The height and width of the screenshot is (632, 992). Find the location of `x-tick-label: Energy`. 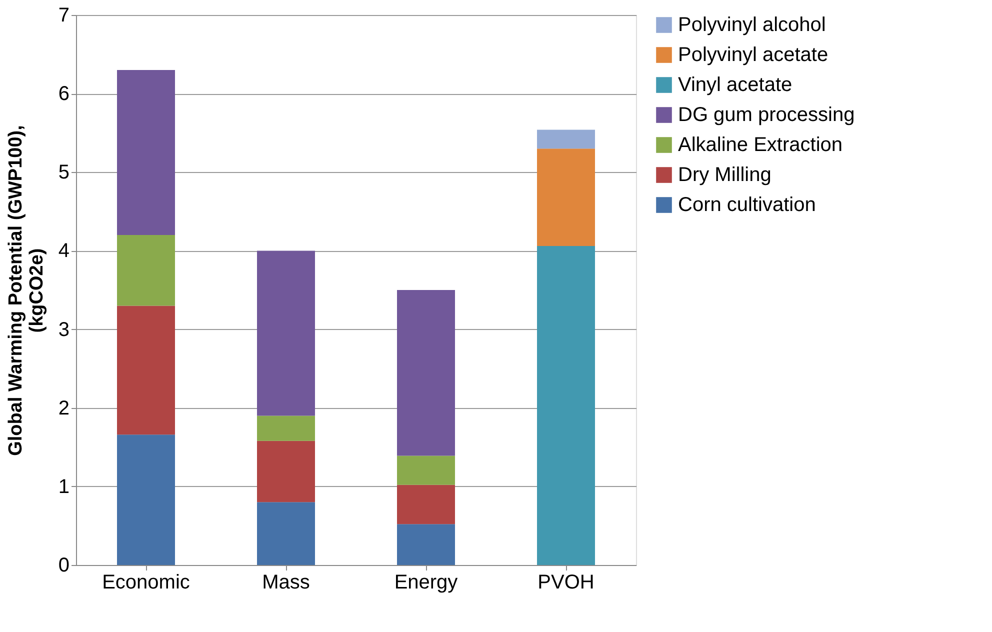

x-tick-label: Energy is located at coordinates (426, 583).